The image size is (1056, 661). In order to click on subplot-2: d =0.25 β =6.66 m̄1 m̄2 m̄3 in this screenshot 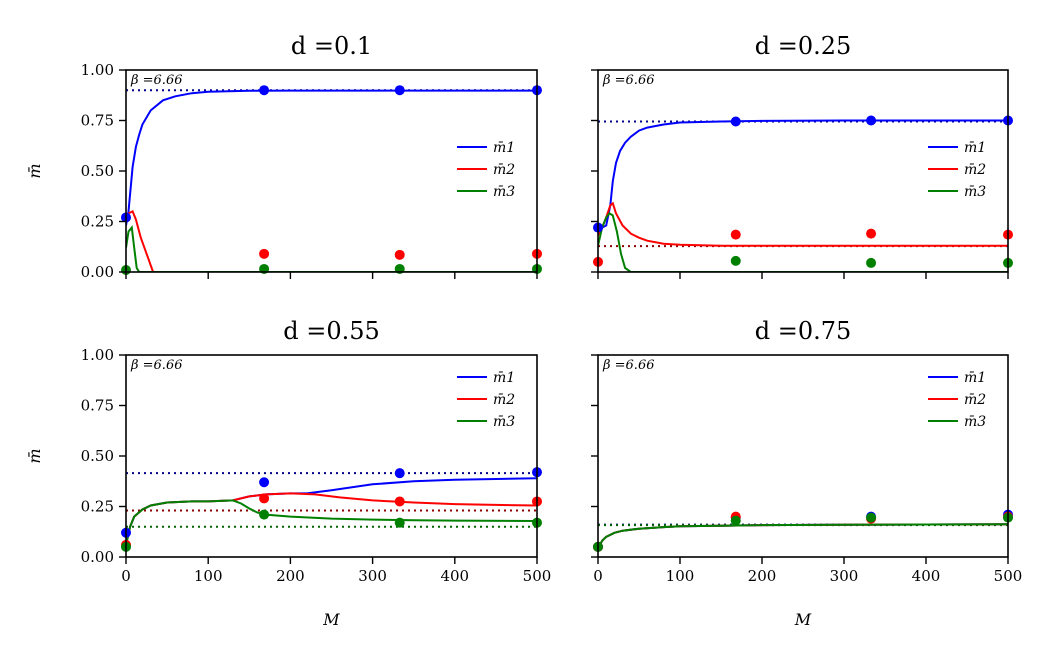, I will do `click(802, 155)`.